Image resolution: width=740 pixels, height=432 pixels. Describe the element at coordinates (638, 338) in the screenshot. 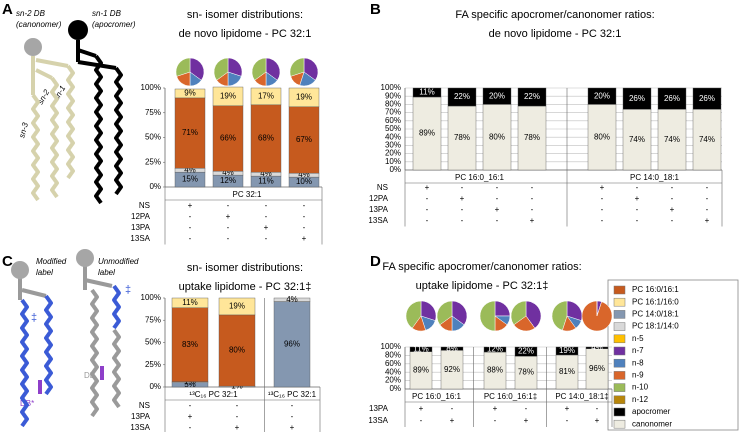

I see `legend-label: n-5` at that location.